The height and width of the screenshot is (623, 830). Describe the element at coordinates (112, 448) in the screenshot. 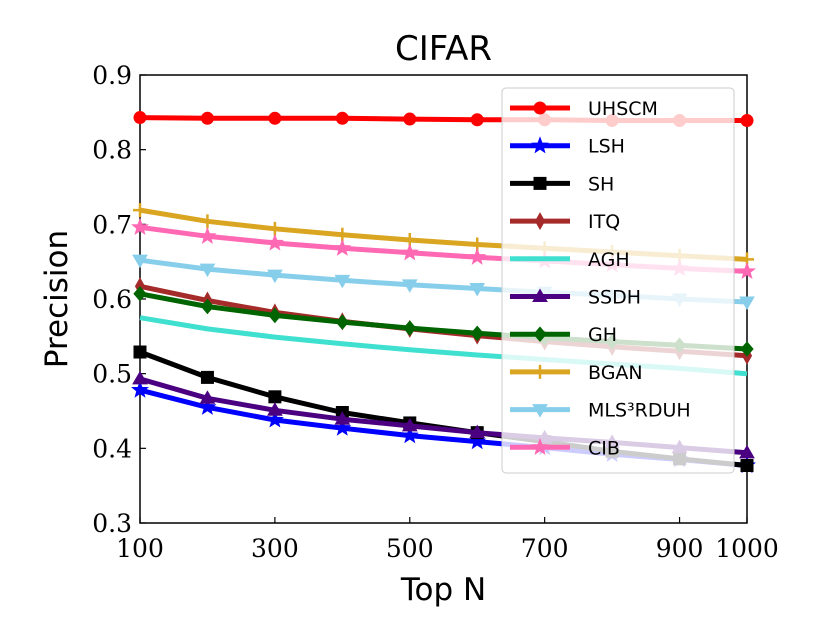

I see `y-tick-label: 0.4` at that location.